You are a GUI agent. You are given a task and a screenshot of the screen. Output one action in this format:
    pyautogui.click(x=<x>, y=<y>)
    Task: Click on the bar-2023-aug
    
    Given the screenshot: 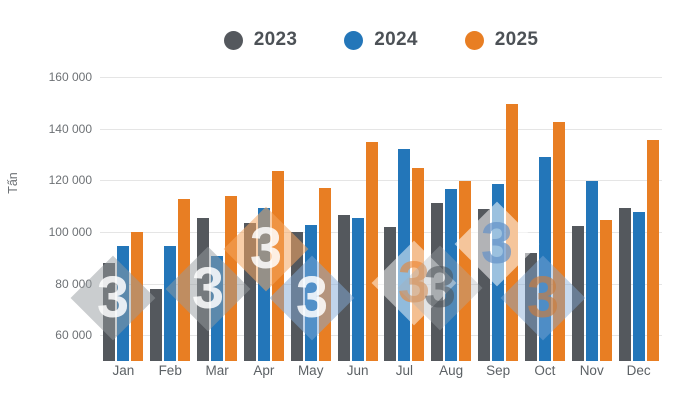 What is the action you would take?
    pyautogui.click(x=437, y=281)
    